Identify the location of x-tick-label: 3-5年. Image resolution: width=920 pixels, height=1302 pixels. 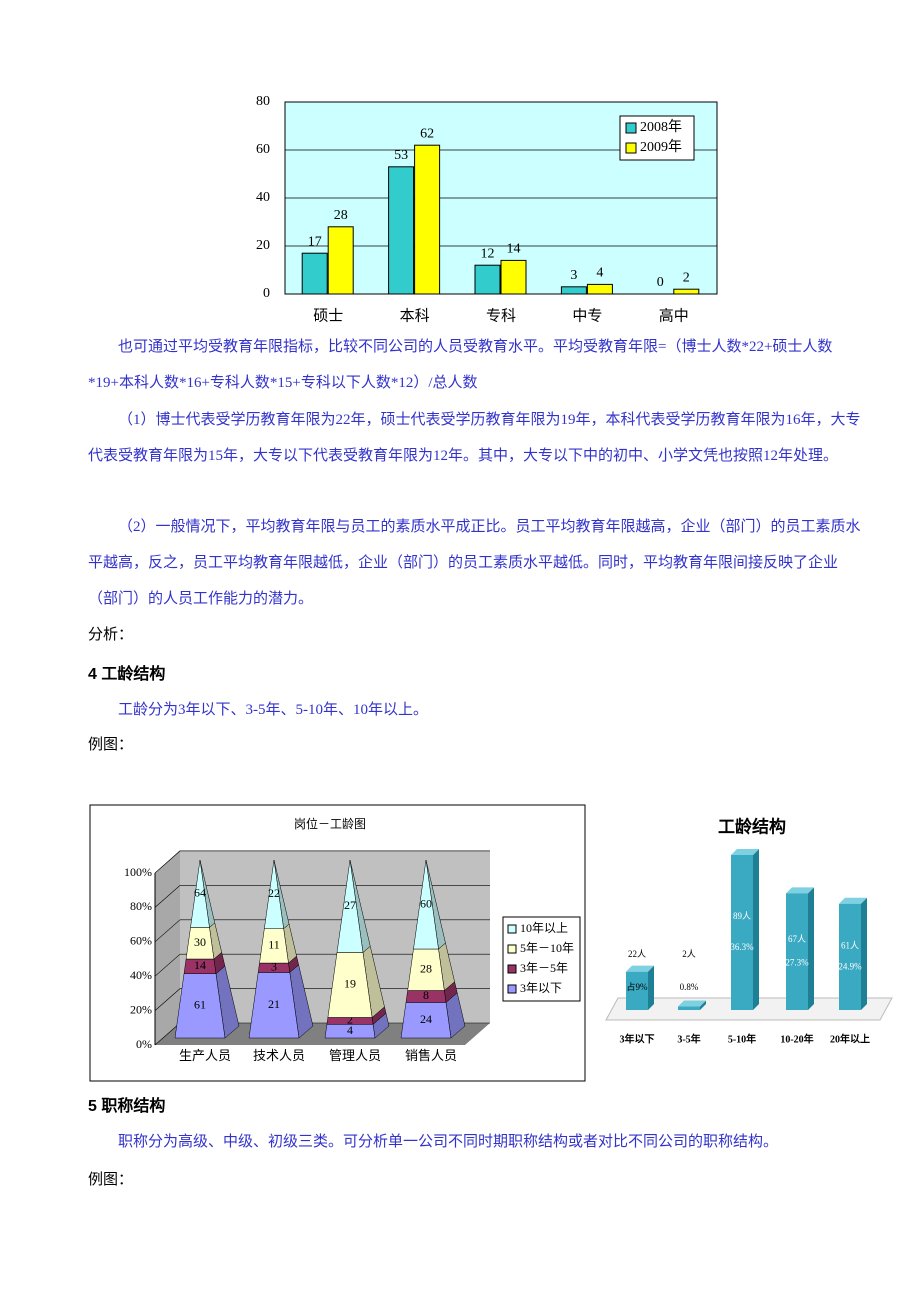
(688, 1038).